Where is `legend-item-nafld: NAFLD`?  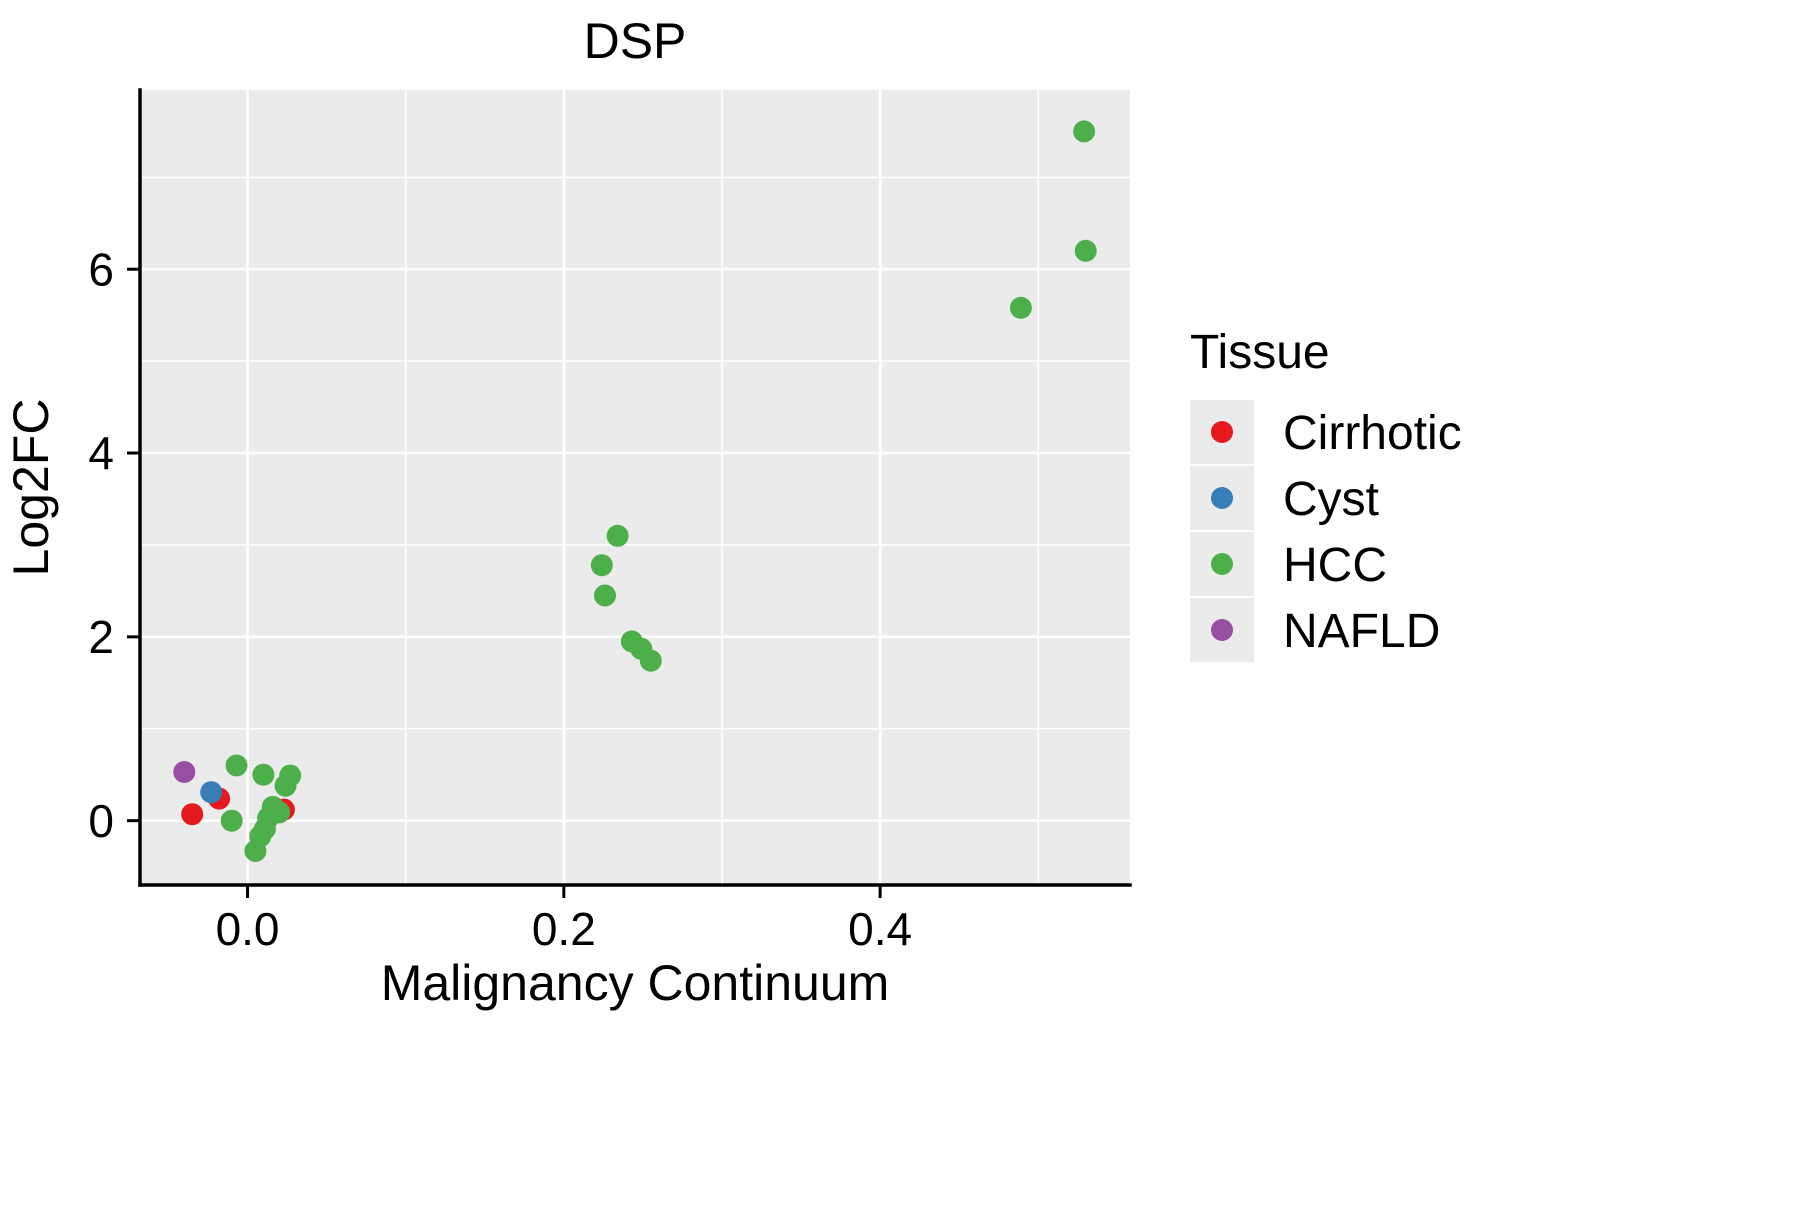
legend-item-nafld: NAFLD is located at coordinates (1315, 630).